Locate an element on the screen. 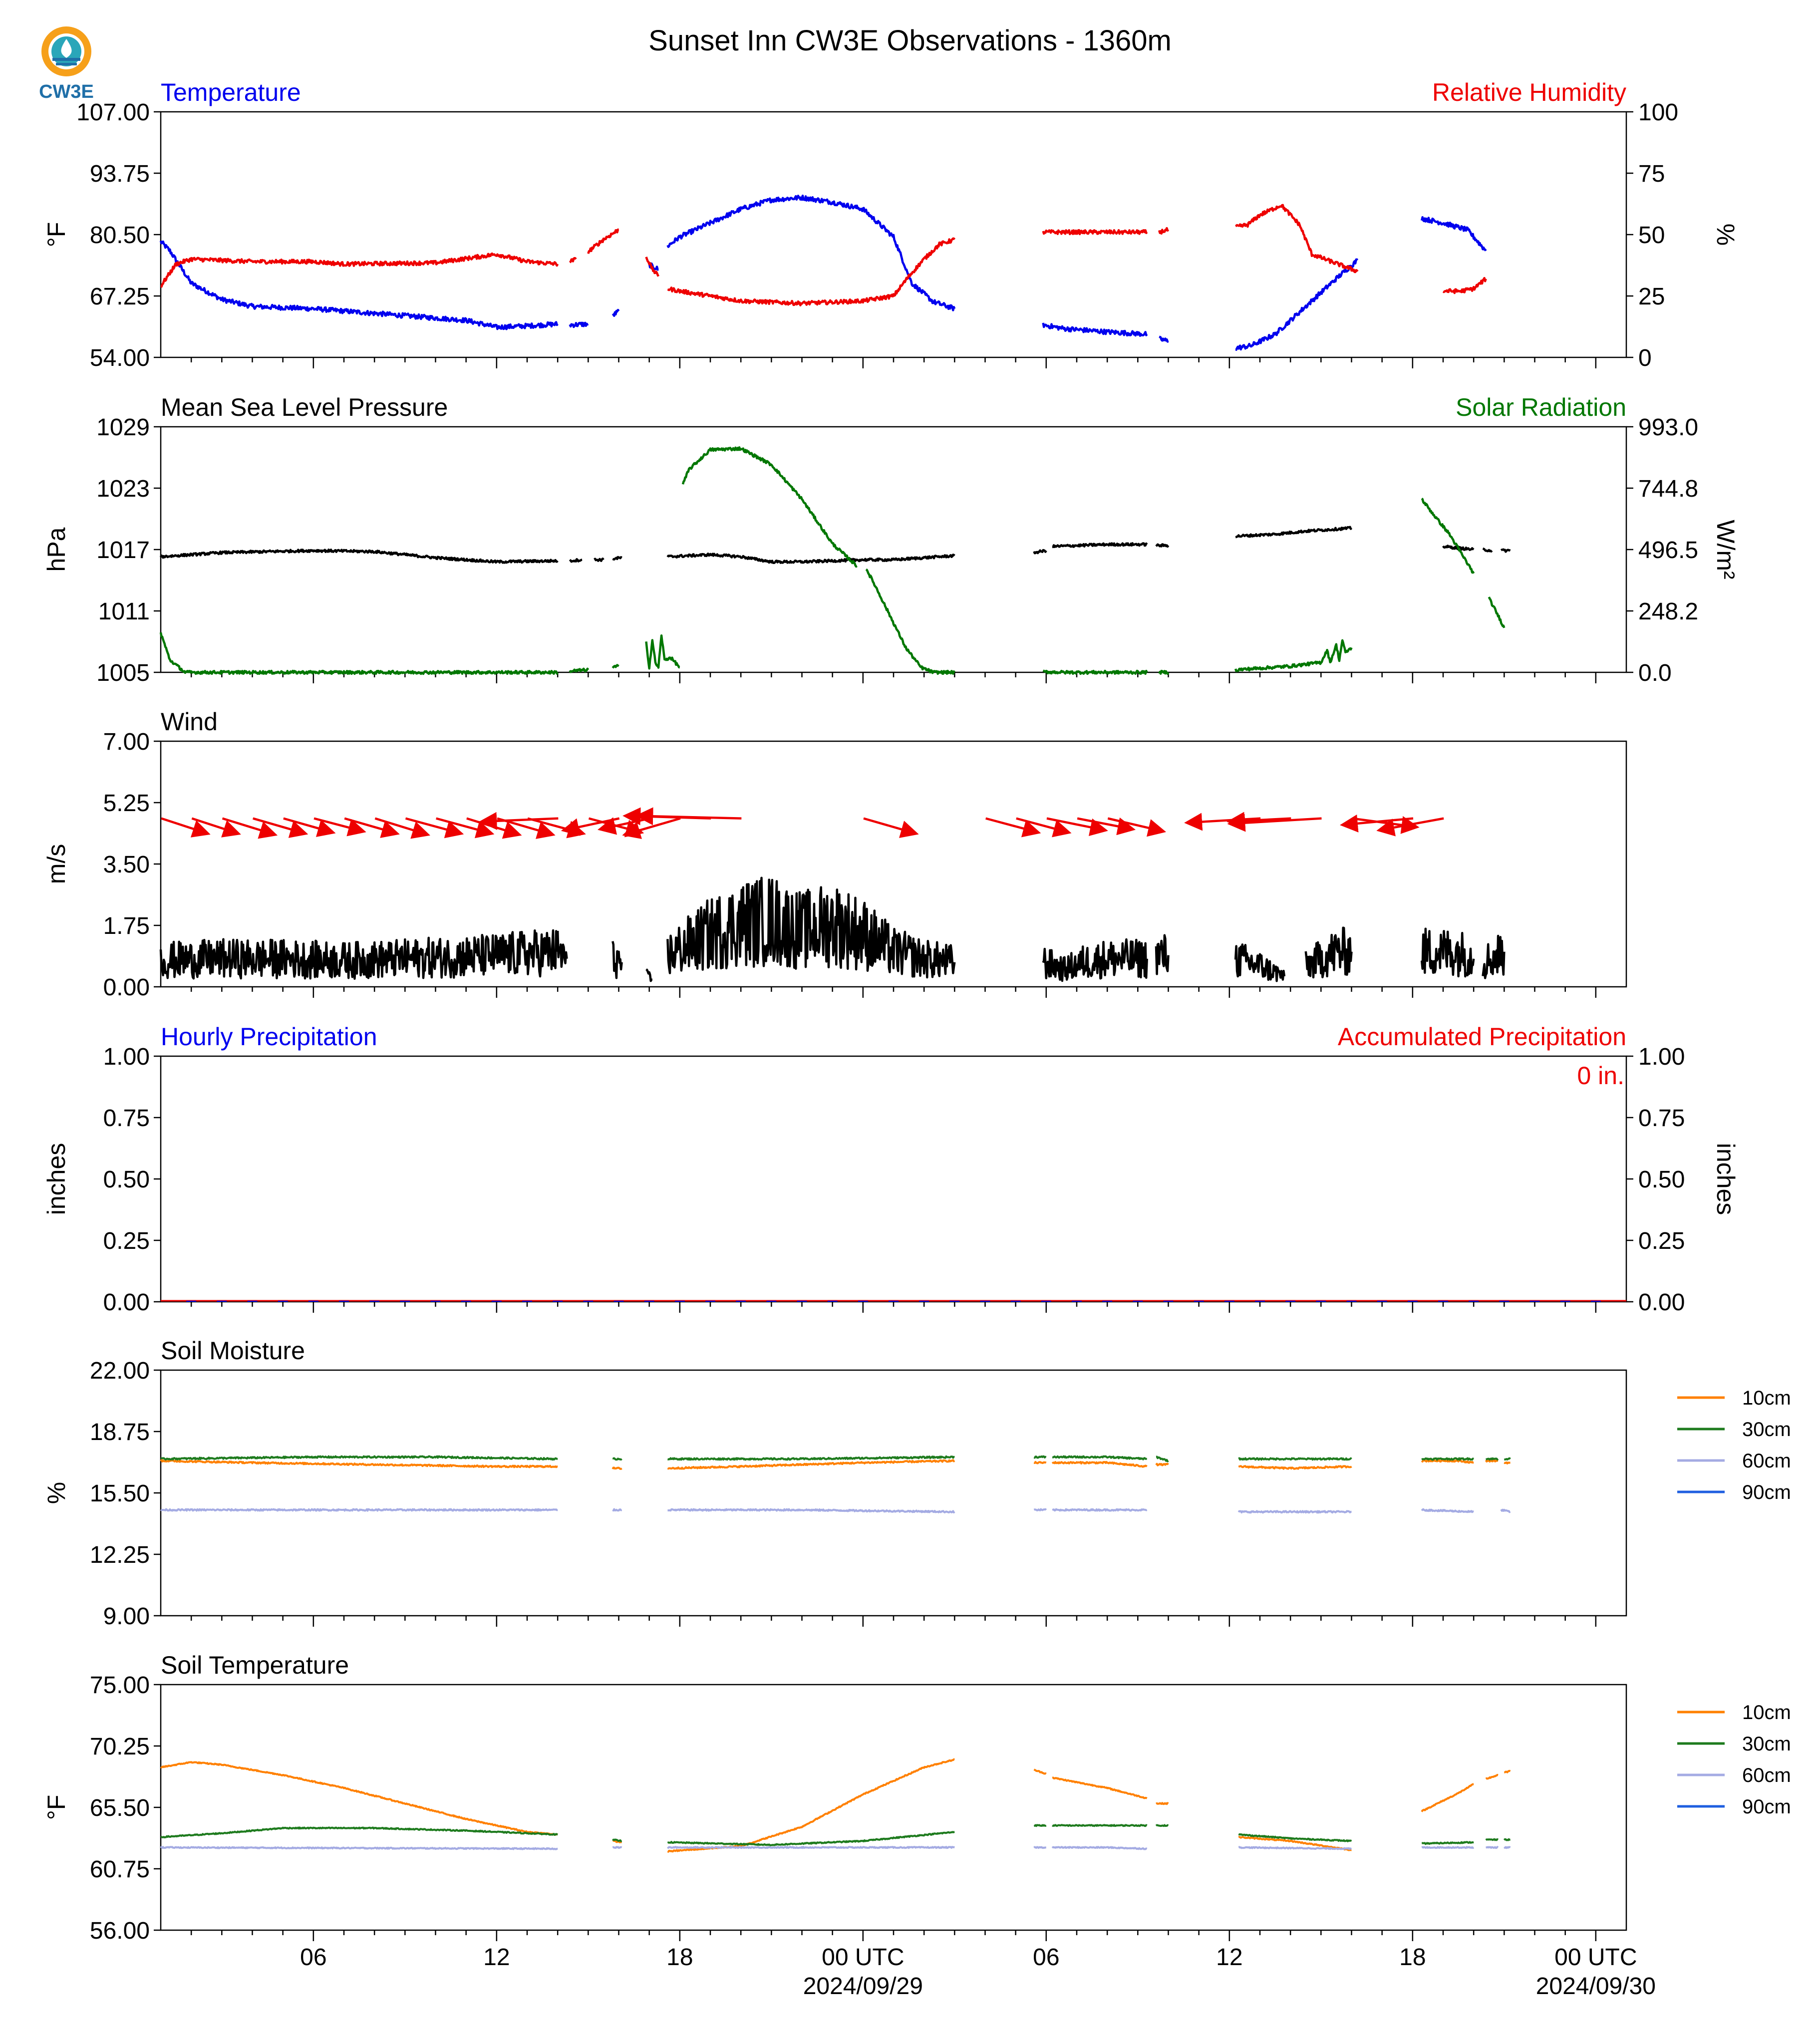  y-tick-label: 1.00 is located at coordinates (126, 1057).